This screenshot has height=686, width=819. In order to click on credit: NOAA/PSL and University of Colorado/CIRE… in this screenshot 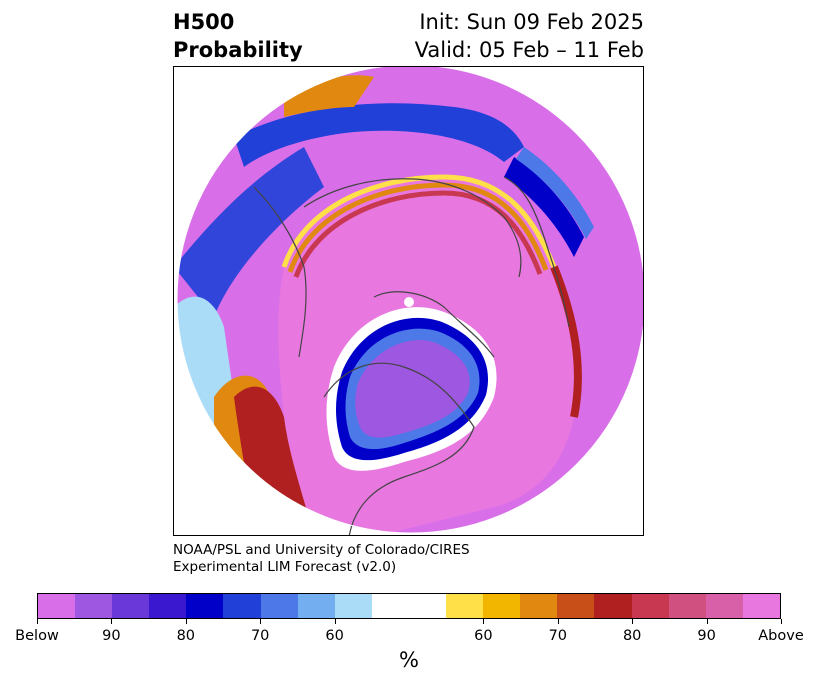, I will do `click(321, 559)`.